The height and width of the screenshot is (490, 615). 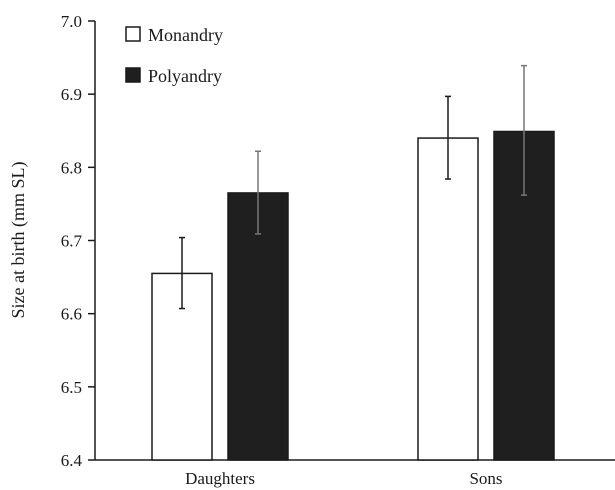 What do you see at coordinates (448, 299) in the screenshot?
I see `bar-monandry-sons` at bounding box center [448, 299].